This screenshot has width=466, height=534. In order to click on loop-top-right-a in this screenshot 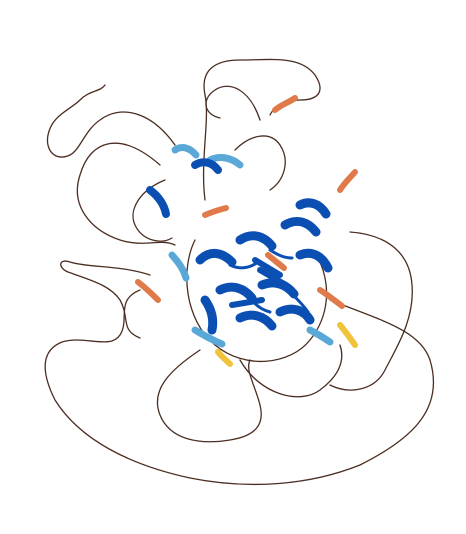, I will do `click(233, 103)`.